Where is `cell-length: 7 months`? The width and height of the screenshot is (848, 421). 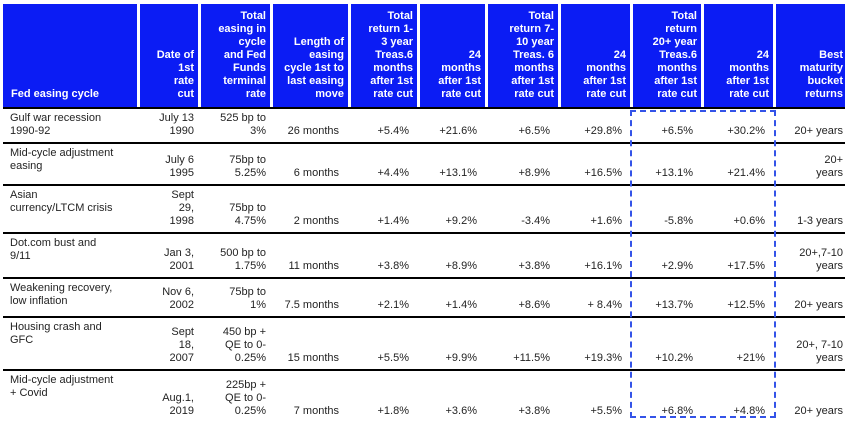 cell-length: 7 months is located at coordinates (316, 411).